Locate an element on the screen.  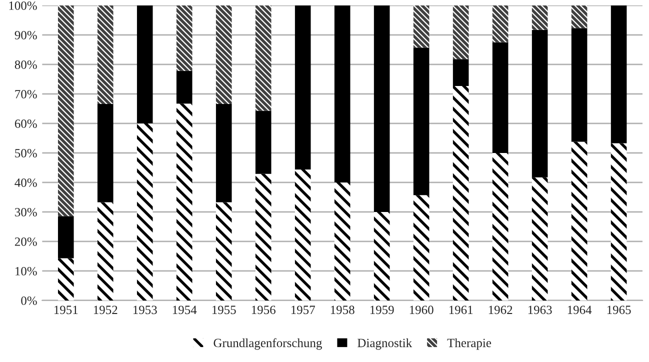
y-tick-label: 30% is located at coordinates (26, 212).